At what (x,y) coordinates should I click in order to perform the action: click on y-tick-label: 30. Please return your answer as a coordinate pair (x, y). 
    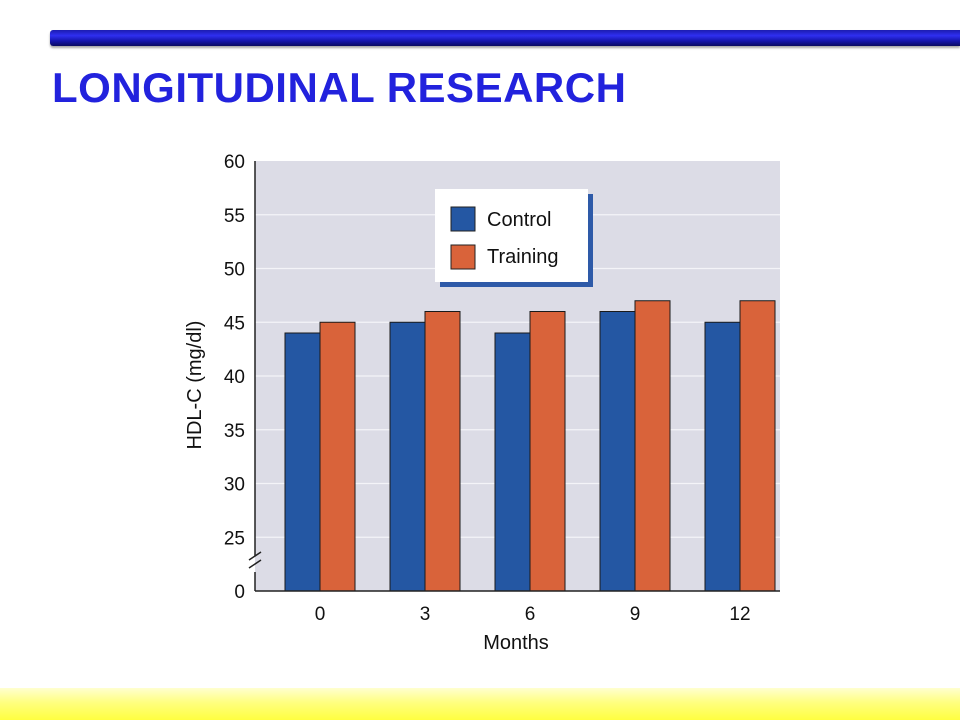
    Looking at the image, I should click on (234, 485).